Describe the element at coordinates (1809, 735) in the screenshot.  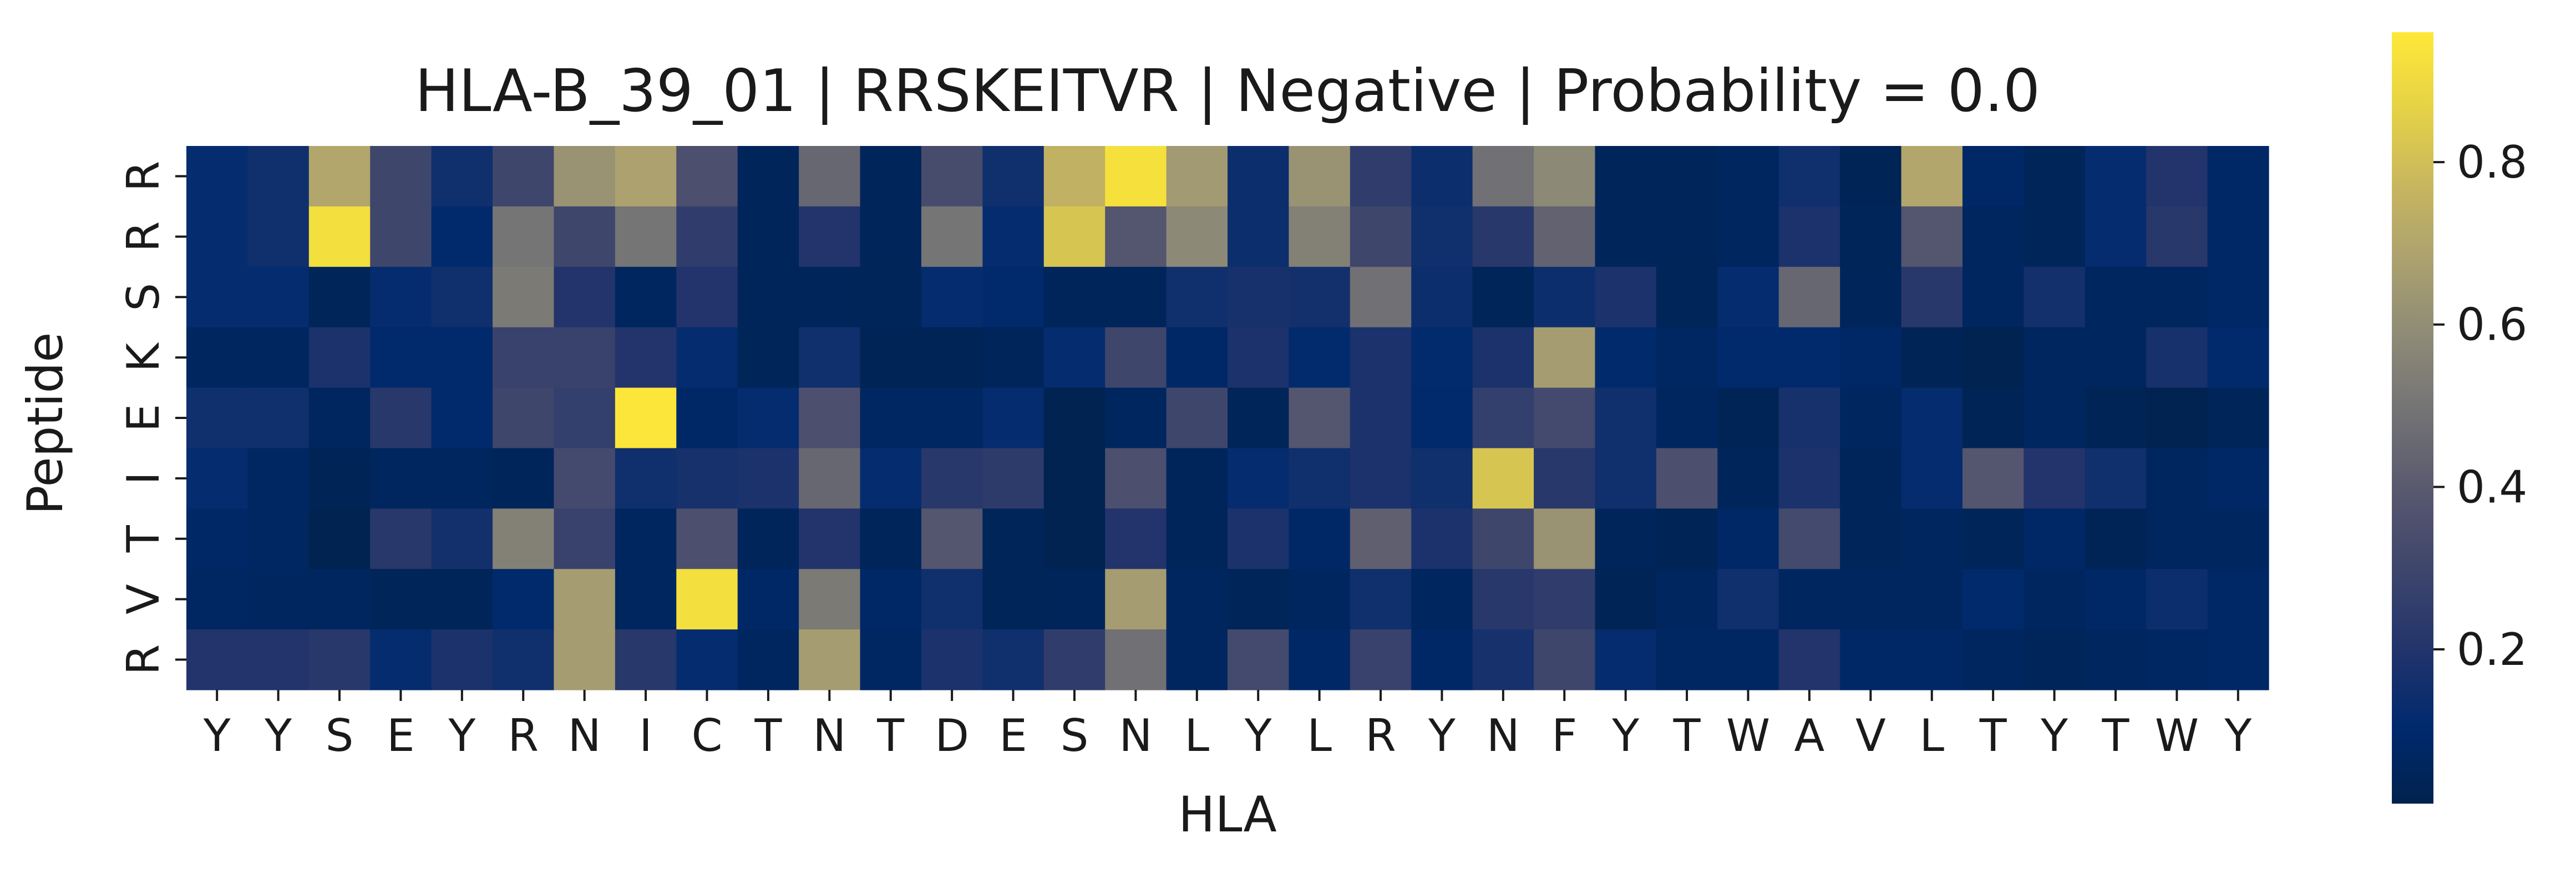
I see `x-tick-label: A` at that location.